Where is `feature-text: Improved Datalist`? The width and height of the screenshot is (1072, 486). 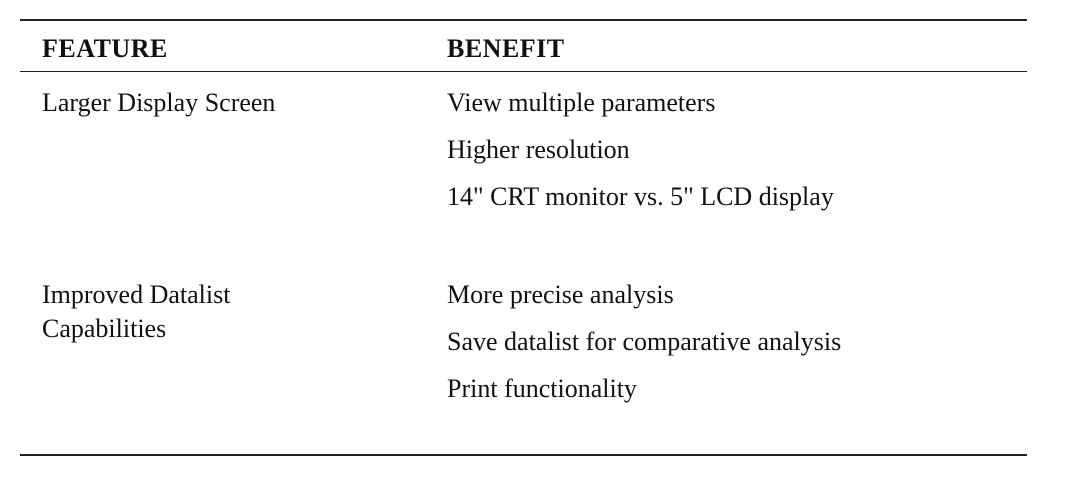
feature-text: Improved Datalist is located at coordinates (136, 294).